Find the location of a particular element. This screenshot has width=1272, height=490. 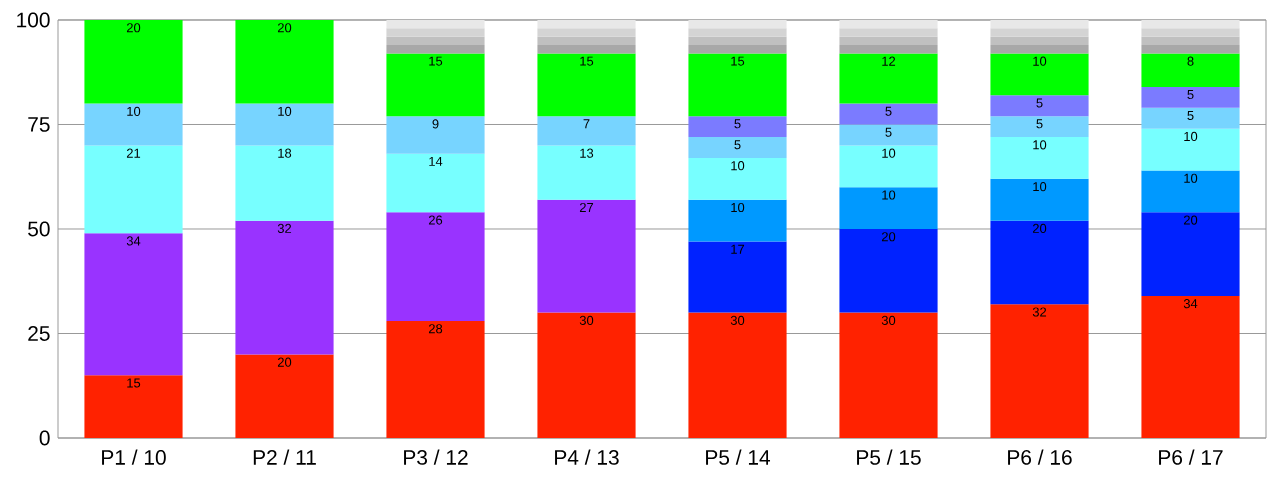

y-tick-label: 100 is located at coordinates (33, 20).